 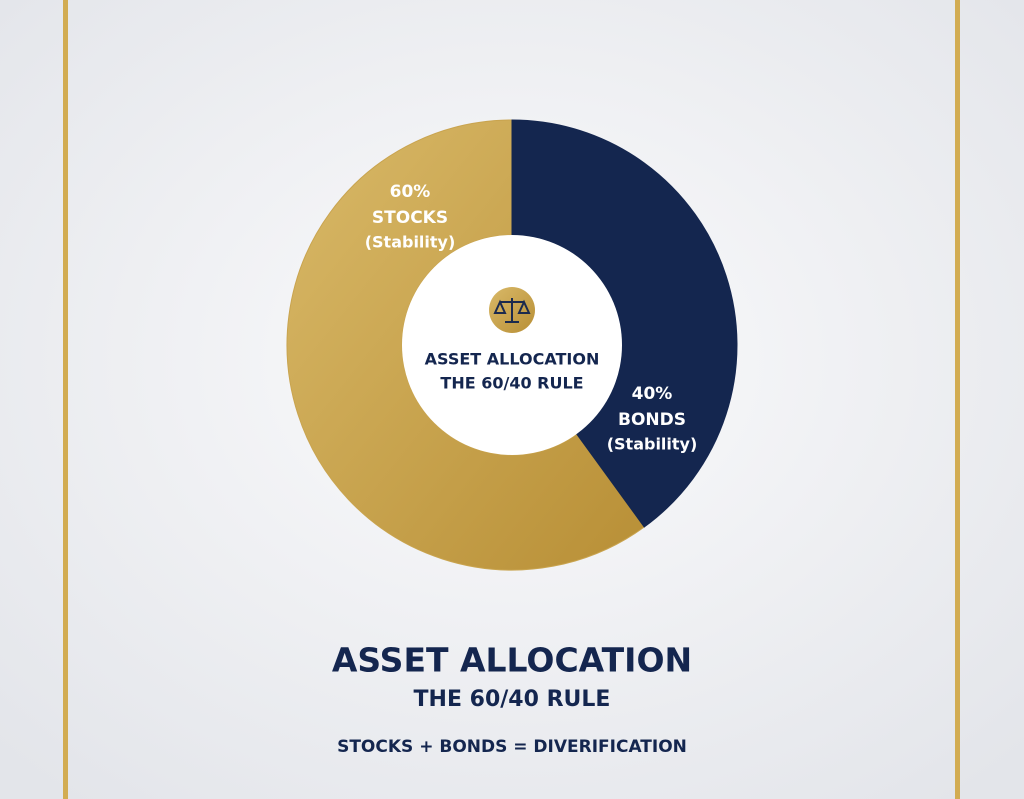 I want to click on title: ASSET ALLOCATION, so click(x=512, y=660).